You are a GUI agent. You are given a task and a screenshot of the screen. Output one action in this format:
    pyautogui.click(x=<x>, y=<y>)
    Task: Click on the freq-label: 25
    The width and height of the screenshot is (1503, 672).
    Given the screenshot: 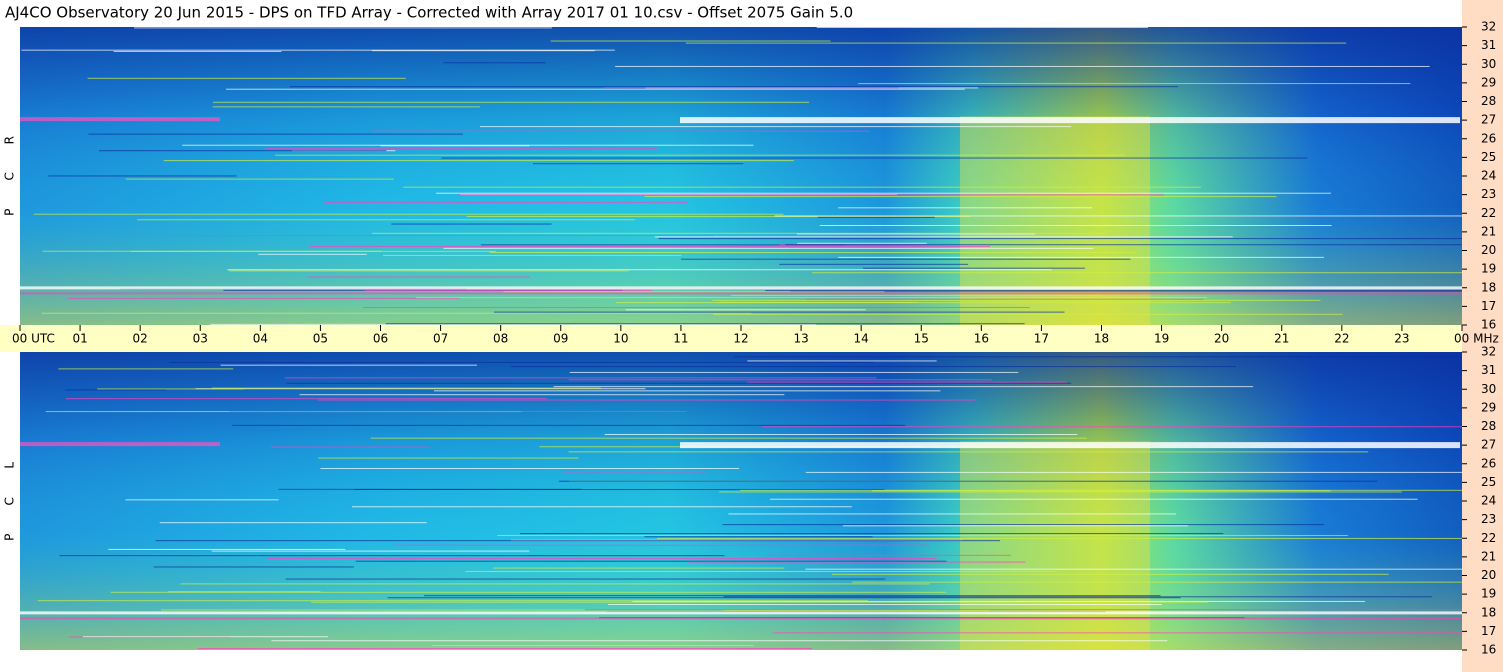 What is the action you would take?
    pyautogui.click(x=1488, y=482)
    